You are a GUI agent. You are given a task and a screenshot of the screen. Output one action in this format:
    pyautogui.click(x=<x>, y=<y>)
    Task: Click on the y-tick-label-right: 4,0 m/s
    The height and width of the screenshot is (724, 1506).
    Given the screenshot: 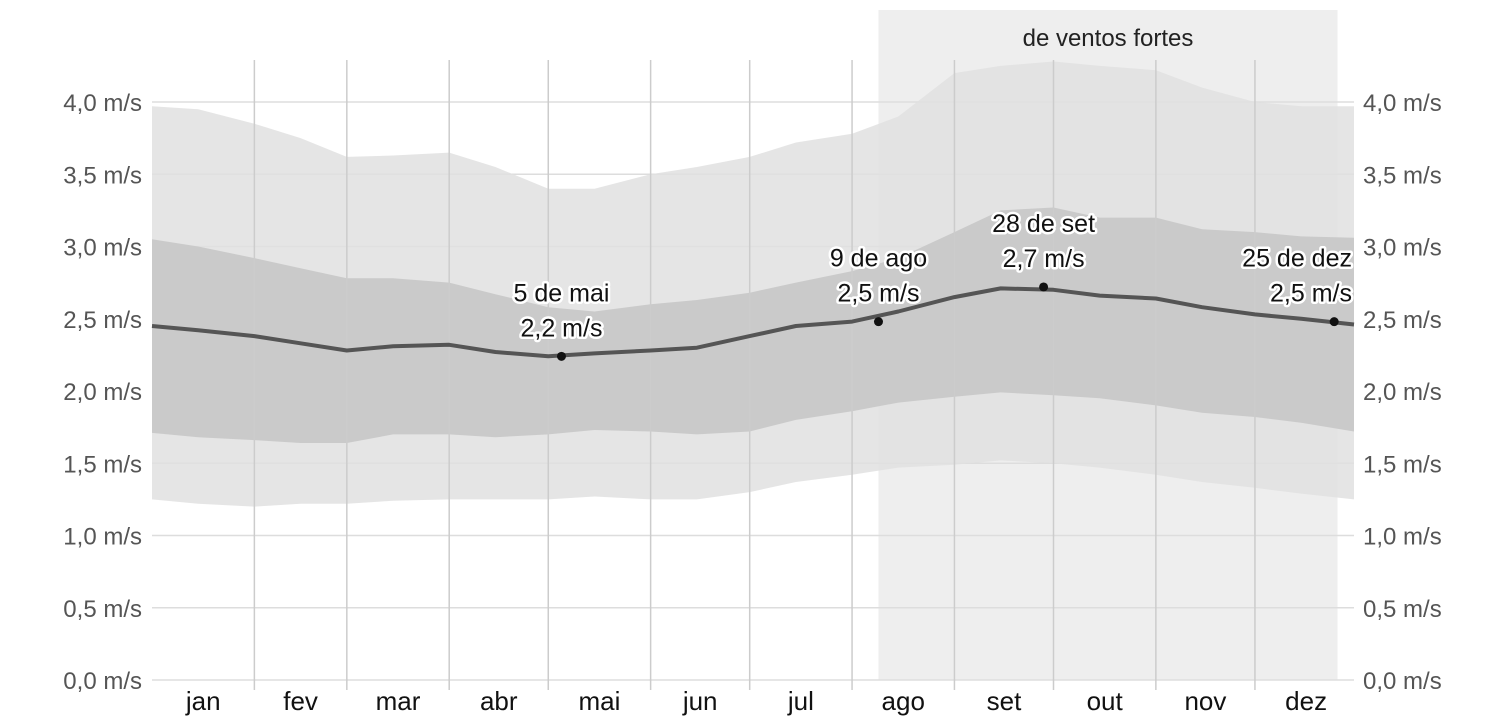 What is the action you would take?
    pyautogui.click(x=1402, y=103)
    